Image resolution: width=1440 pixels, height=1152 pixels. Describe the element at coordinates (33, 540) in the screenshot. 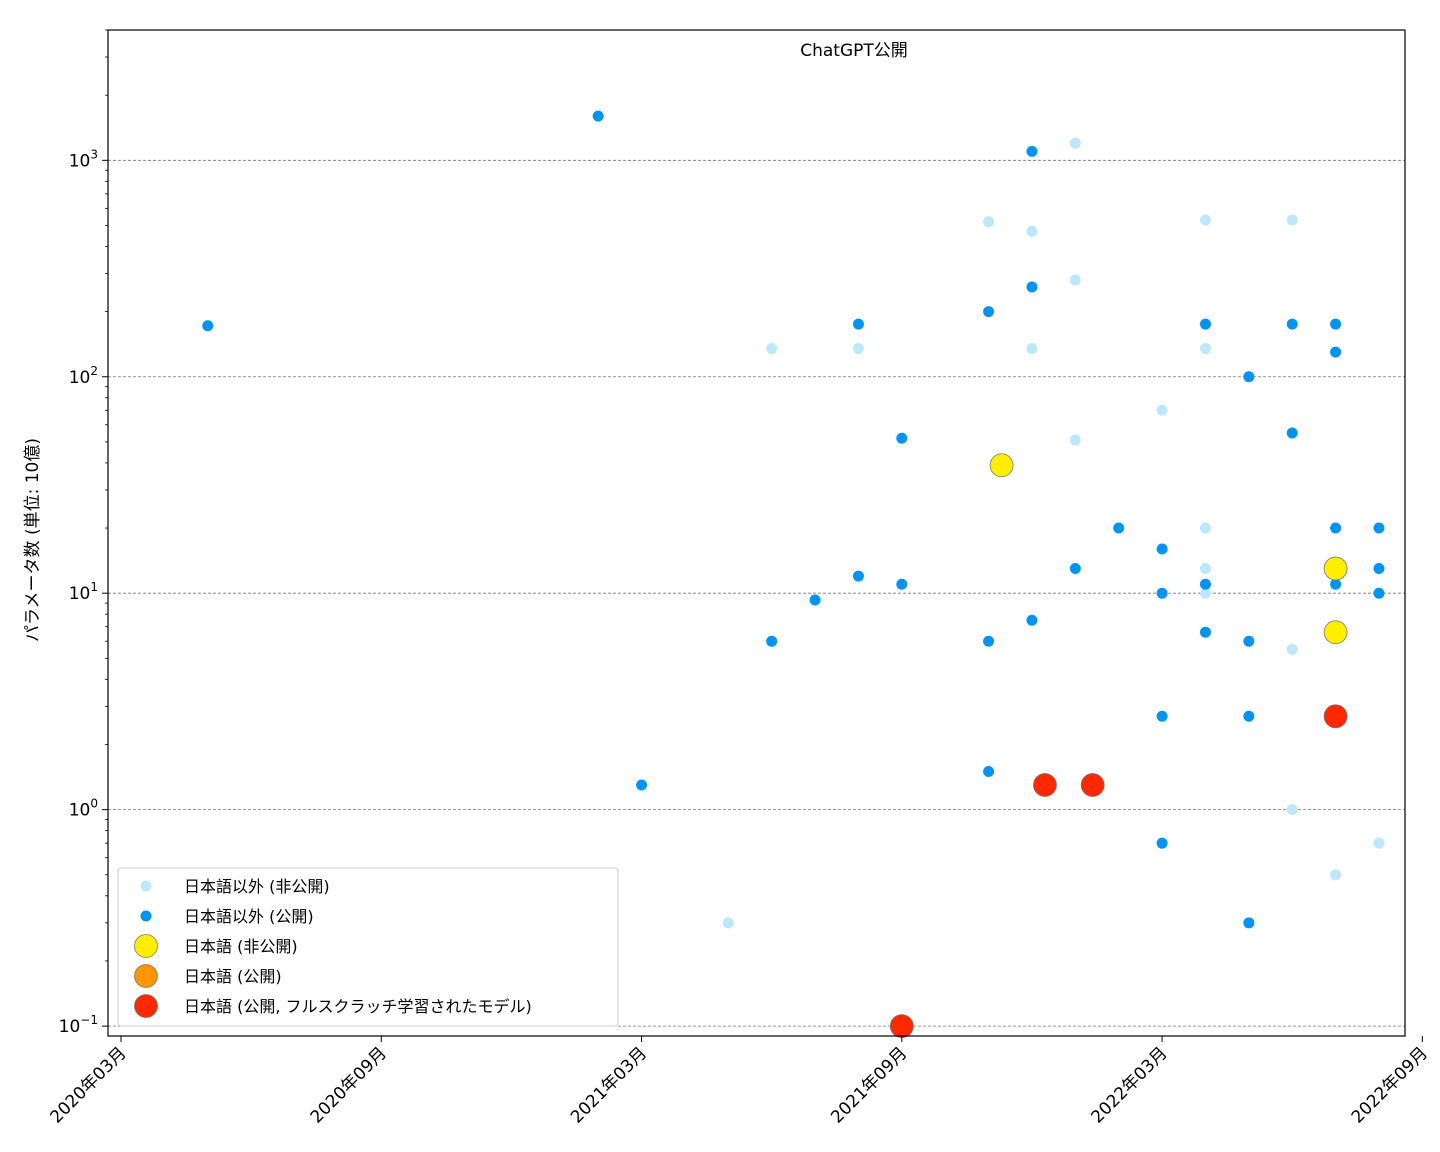

I see `y-axis-label: パラメータ数 (単位: 10億)` at that location.